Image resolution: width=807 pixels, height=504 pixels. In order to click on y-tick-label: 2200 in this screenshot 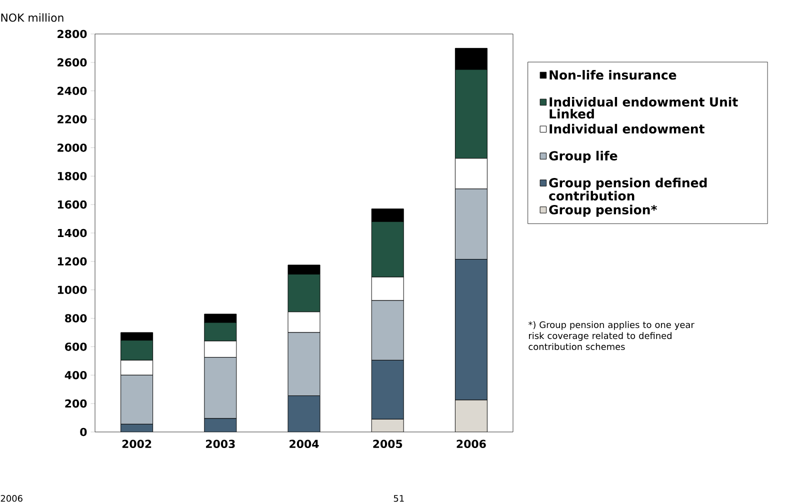, I will do `click(72, 119)`.